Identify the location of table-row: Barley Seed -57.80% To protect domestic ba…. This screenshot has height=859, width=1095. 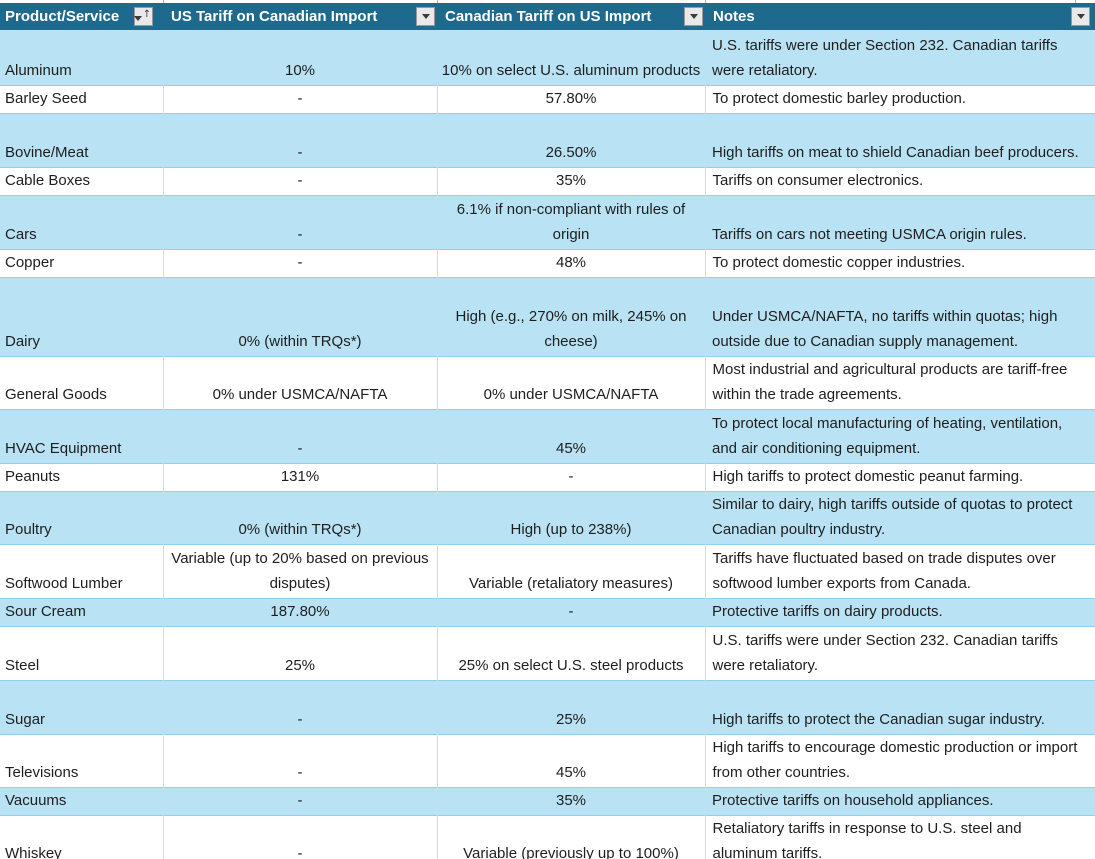
(547, 99).